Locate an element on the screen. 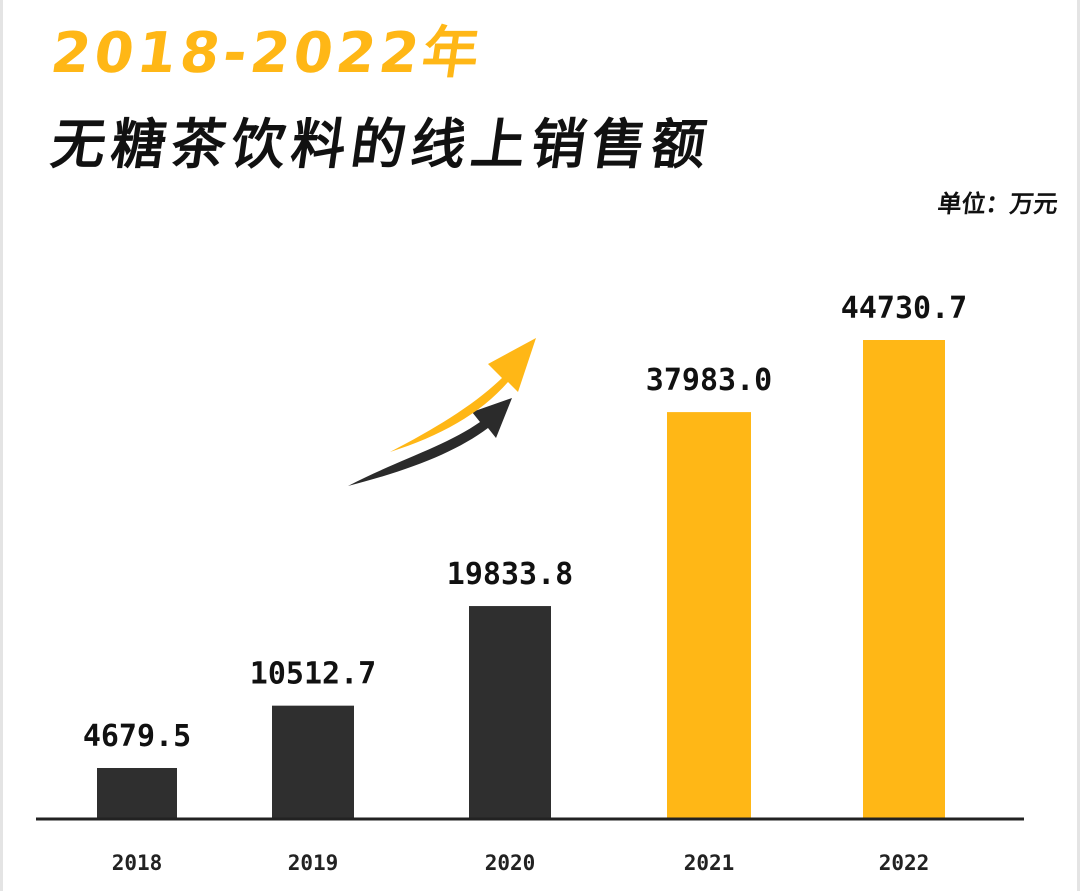 This screenshot has height=891, width=1080. x-tick-label-2022: 2022 is located at coordinates (904, 863).